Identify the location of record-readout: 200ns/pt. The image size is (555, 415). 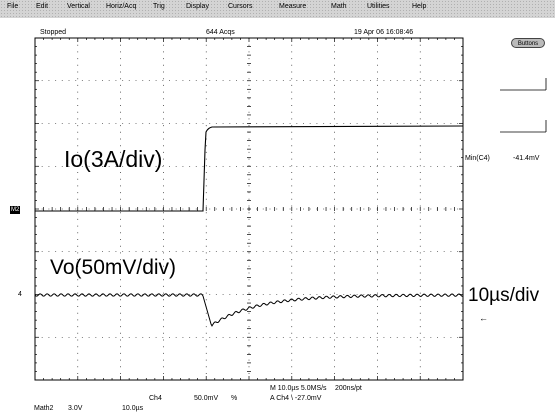
(348, 388).